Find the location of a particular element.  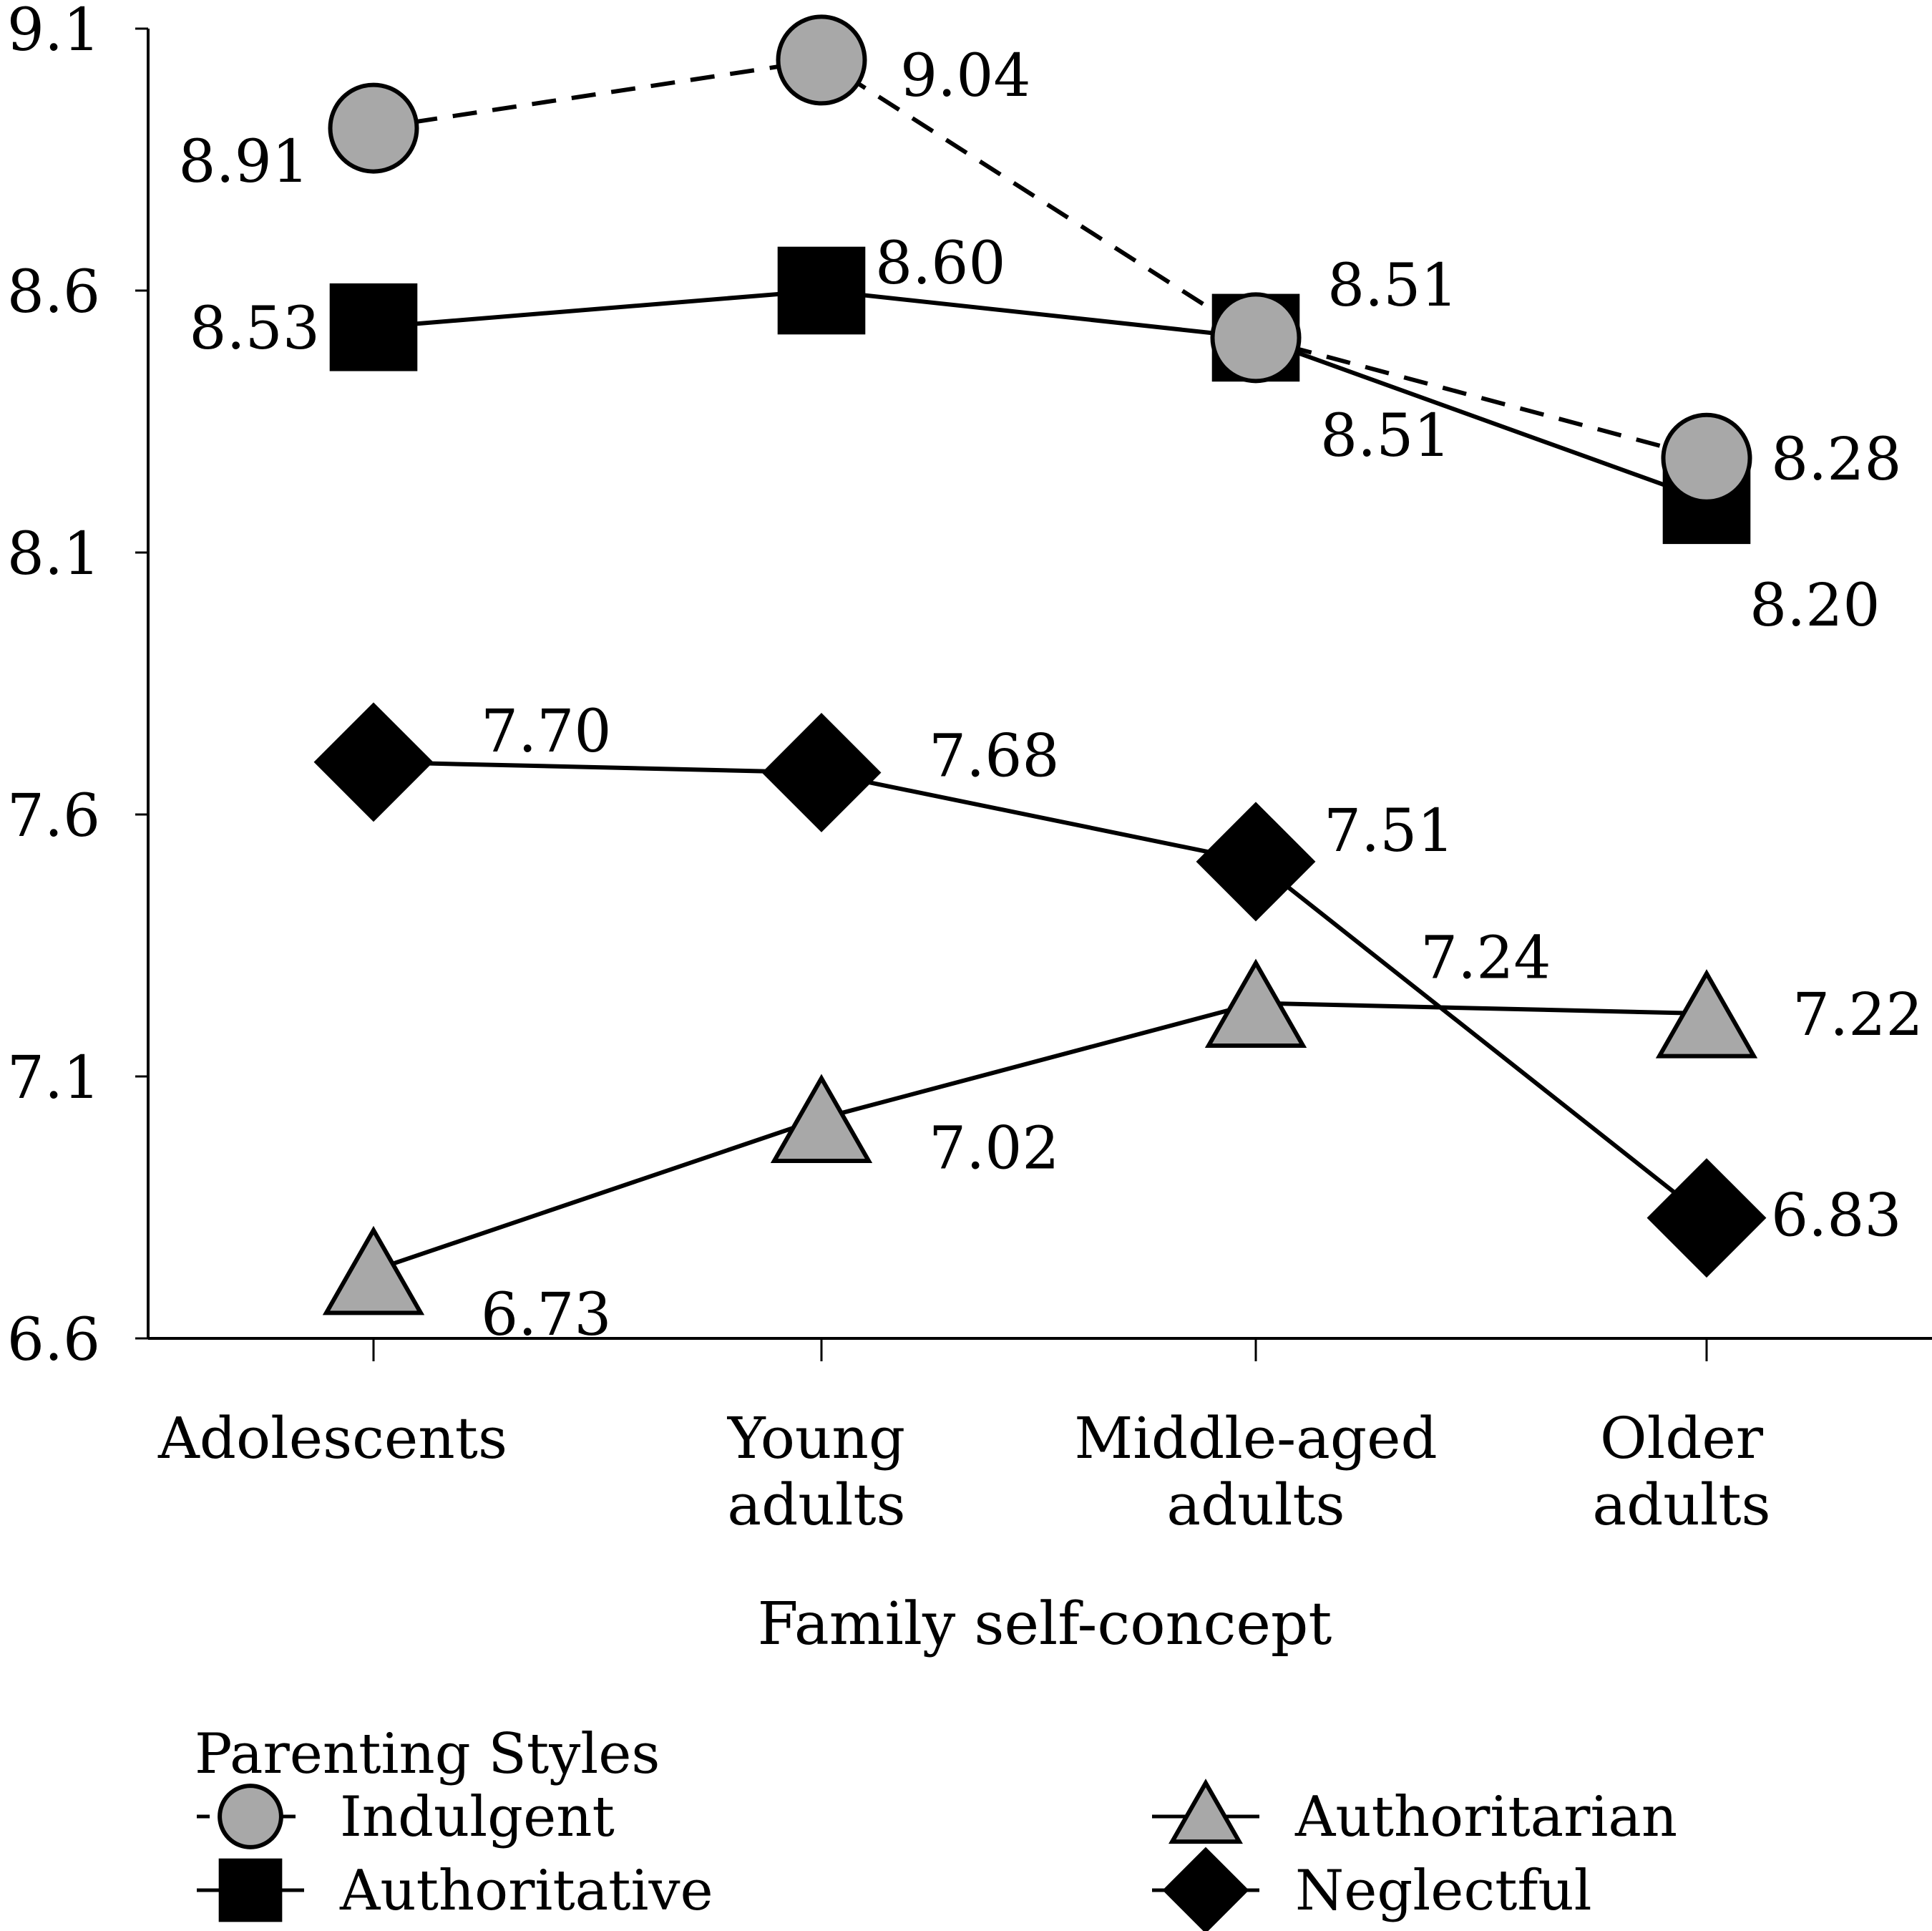

authoritative-legend-marker is located at coordinates (250, 1890).